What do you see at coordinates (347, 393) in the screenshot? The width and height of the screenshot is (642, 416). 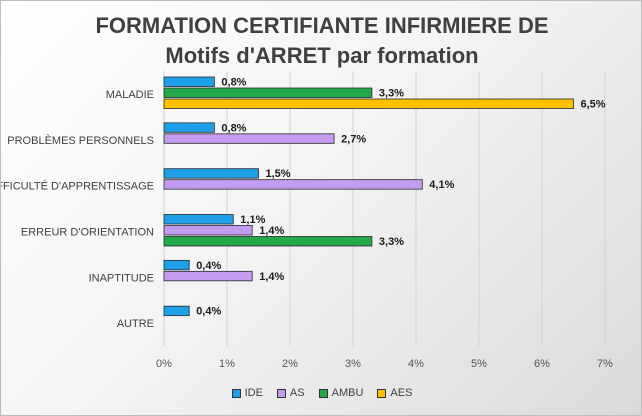 I see `legend-label-ambu: AMBU` at bounding box center [347, 393].